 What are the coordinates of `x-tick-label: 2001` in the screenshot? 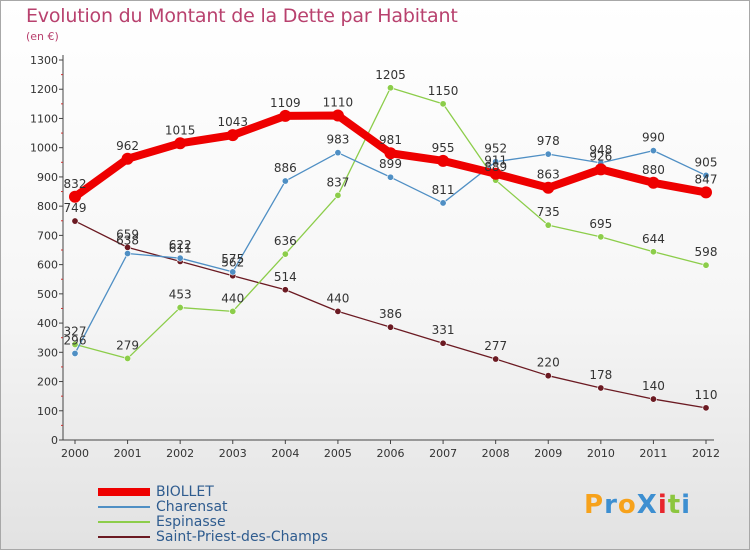 It's located at (128, 453).